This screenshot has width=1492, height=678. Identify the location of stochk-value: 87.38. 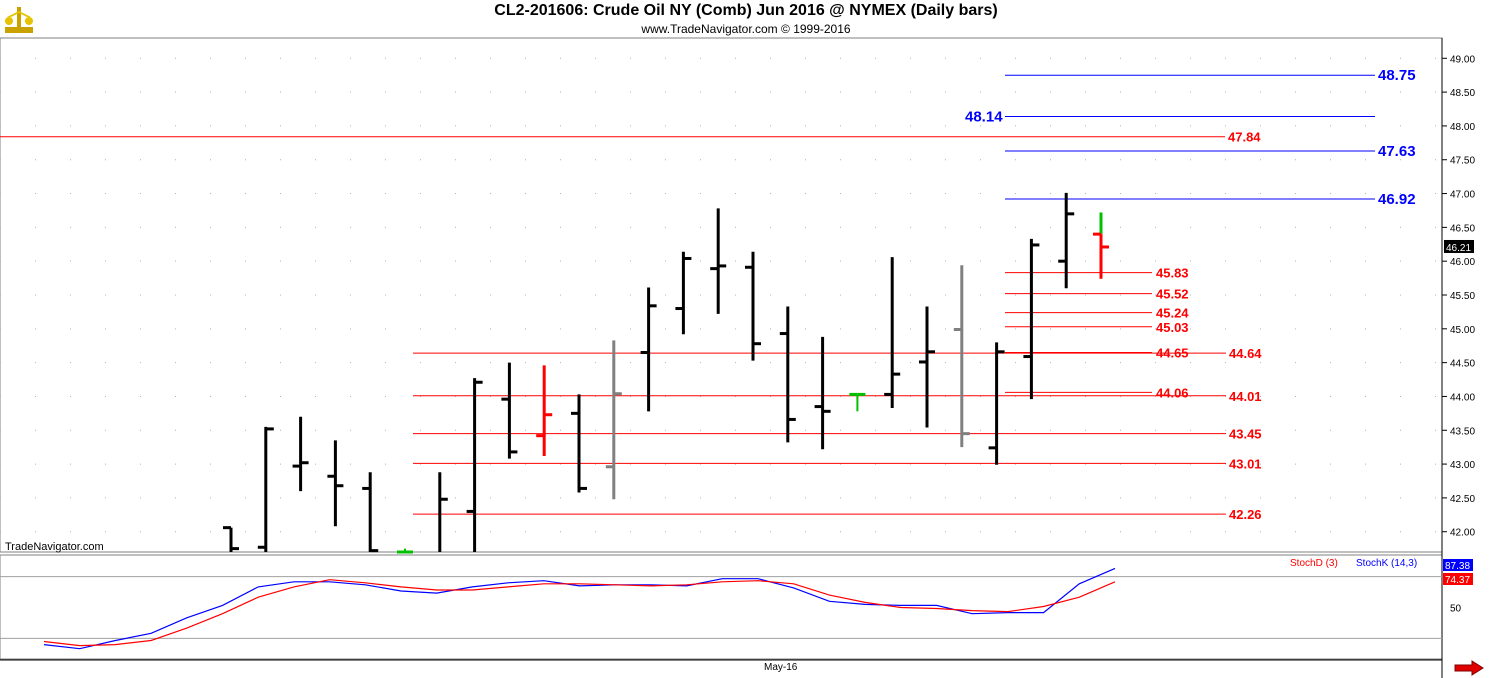
(1457, 566).